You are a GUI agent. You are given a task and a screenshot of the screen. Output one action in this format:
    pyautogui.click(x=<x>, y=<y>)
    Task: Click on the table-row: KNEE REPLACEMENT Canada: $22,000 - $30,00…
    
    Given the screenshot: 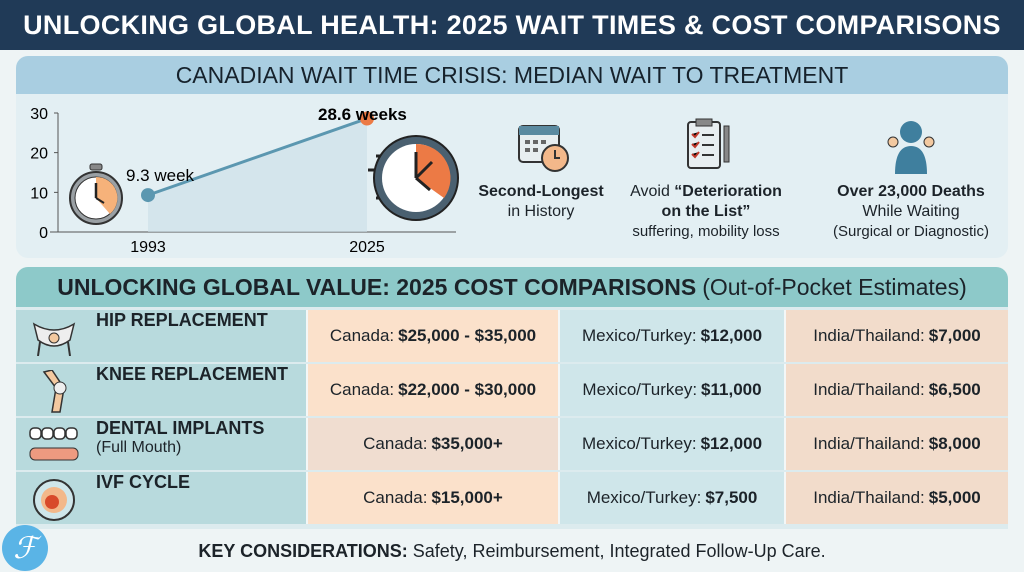 What is the action you would take?
    pyautogui.click(x=512, y=390)
    